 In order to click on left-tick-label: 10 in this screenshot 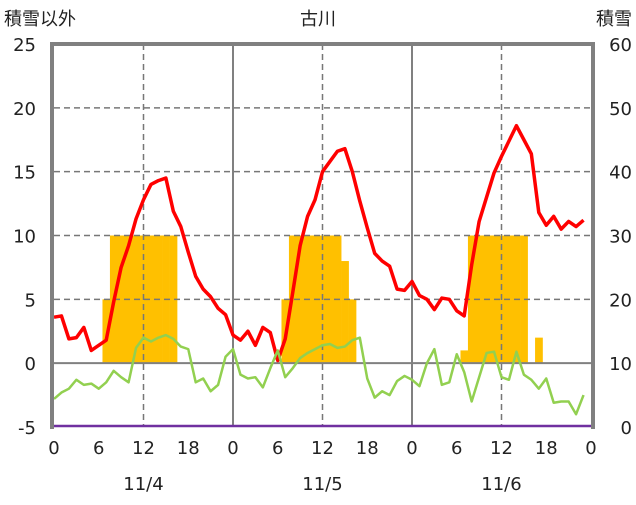, I will do `click(24, 237)`.